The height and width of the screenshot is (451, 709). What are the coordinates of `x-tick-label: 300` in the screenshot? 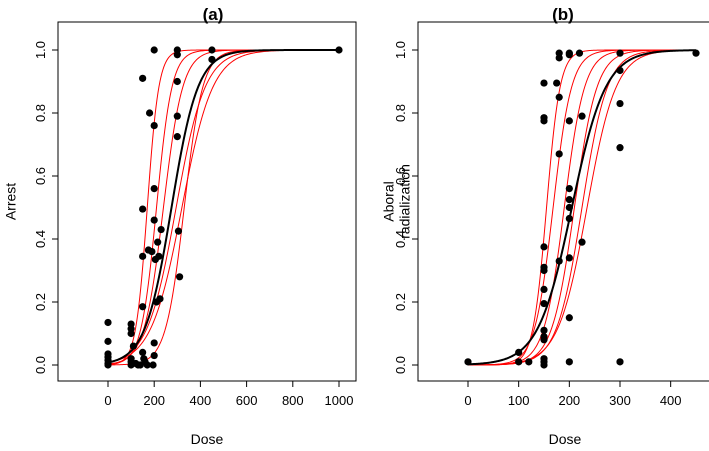 It's located at (620, 400).